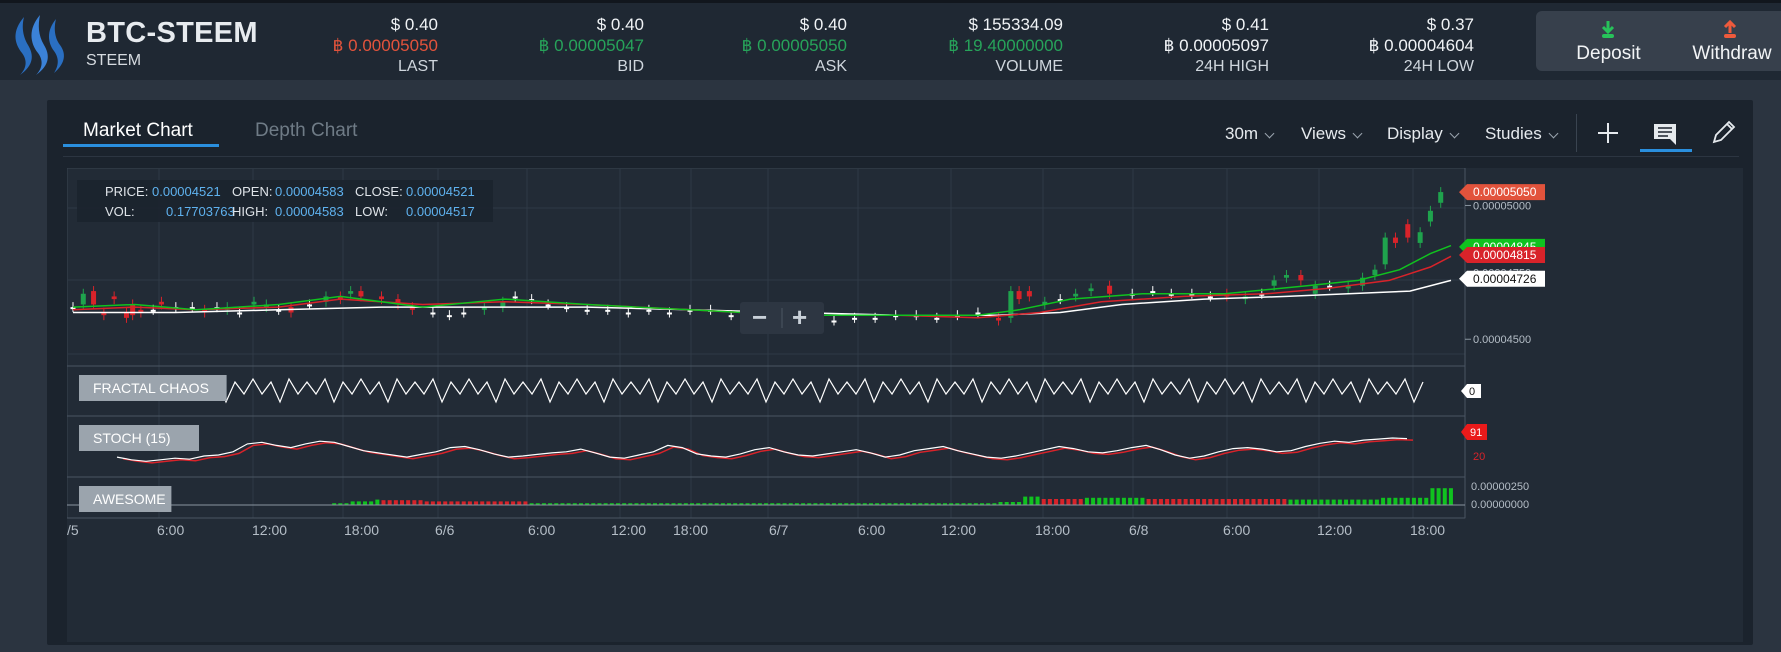  I want to click on draw-button, so click(1723, 133).